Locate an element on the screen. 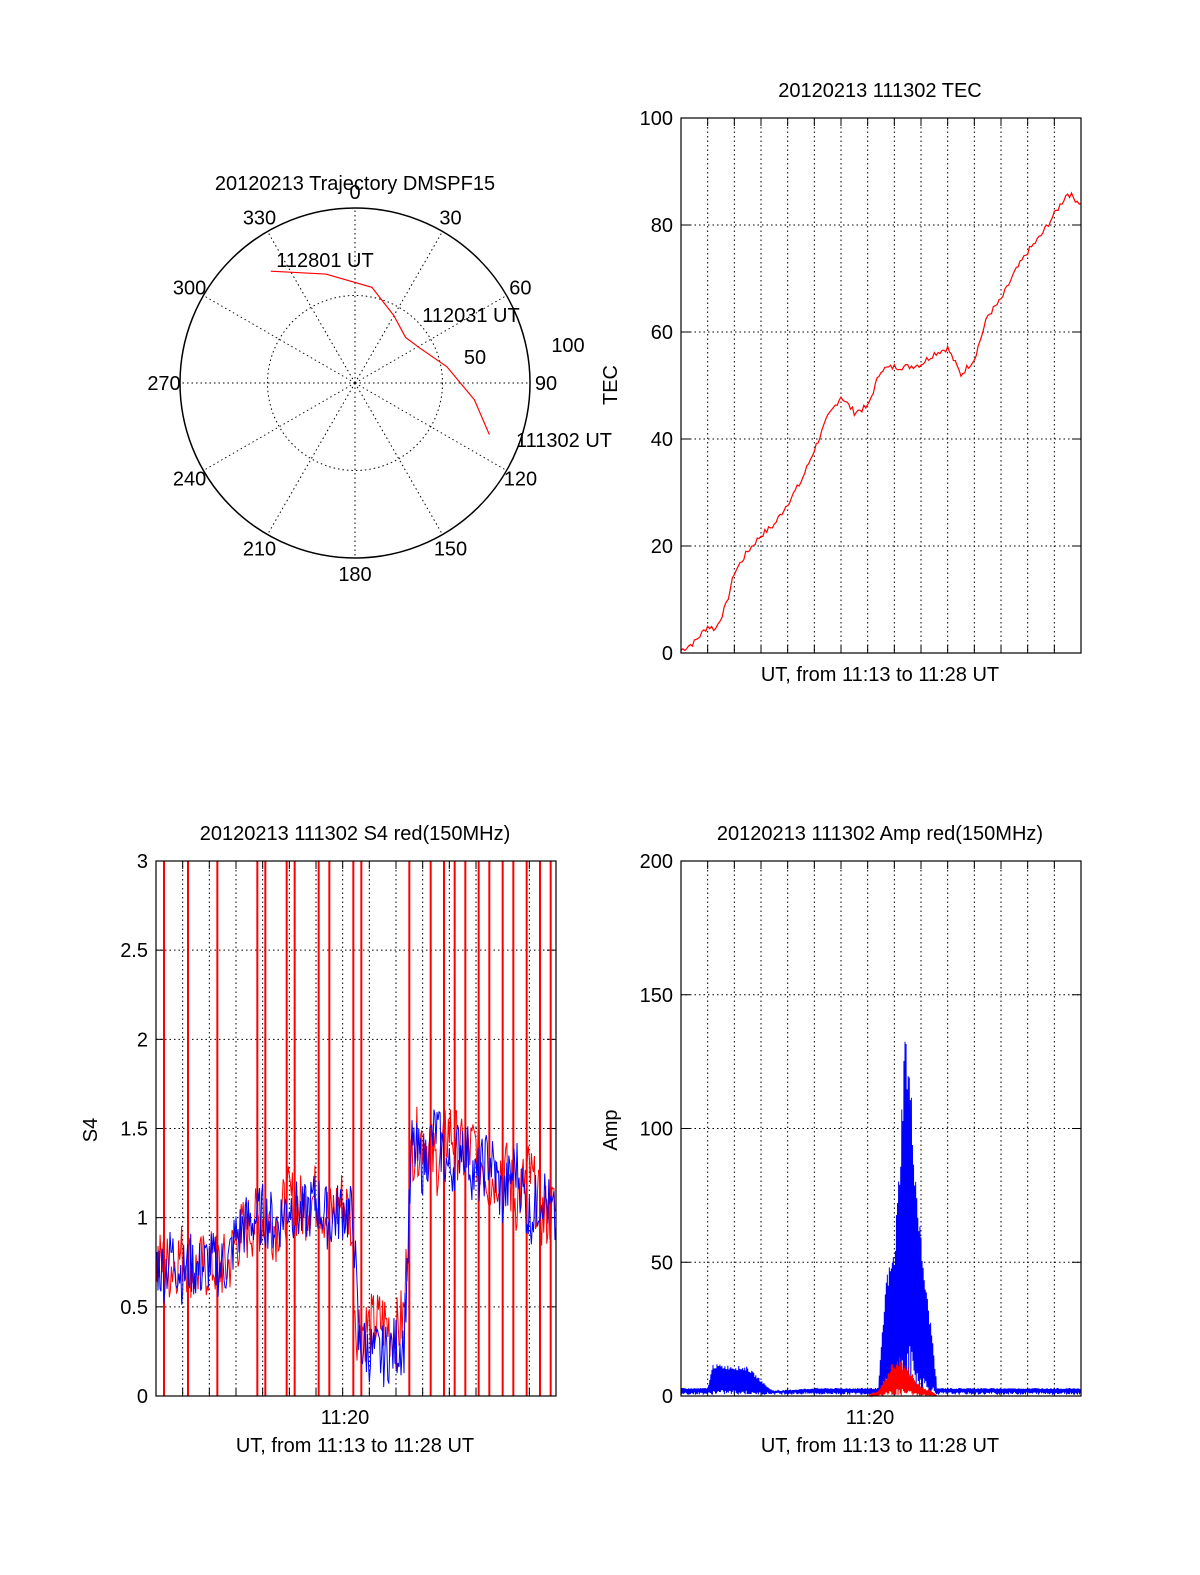  y-tick-label: 200 is located at coordinates (656, 862).